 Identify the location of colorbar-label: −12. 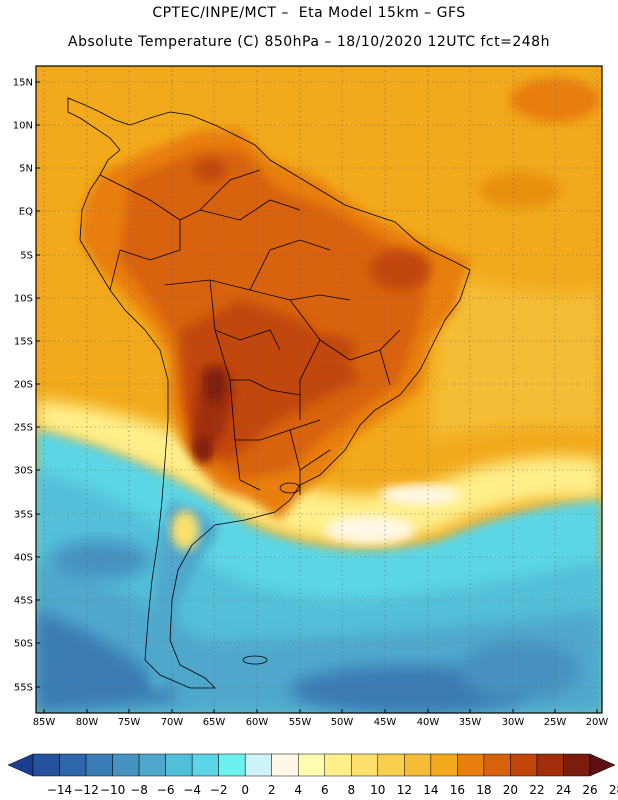
(85, 790).